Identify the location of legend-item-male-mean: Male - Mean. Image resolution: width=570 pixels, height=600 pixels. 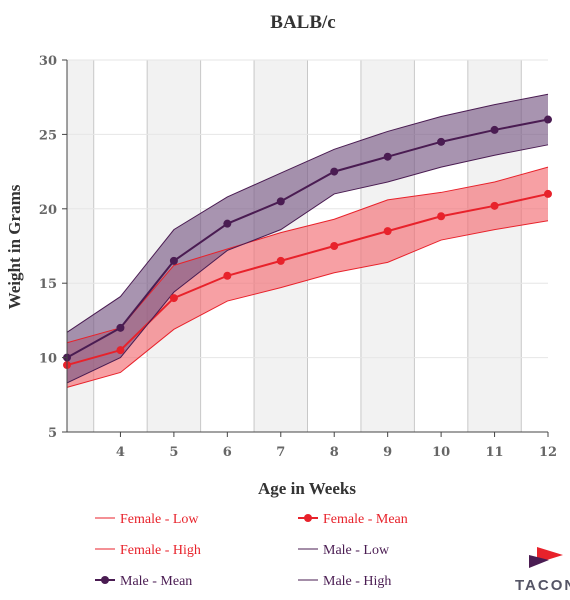
(143, 581).